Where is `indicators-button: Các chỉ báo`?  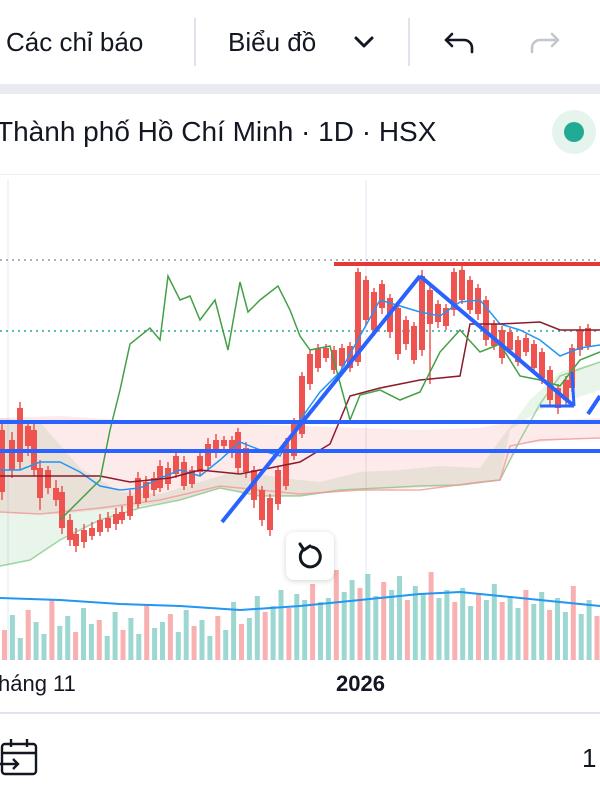 indicators-button: Các chỉ báo is located at coordinates (75, 42).